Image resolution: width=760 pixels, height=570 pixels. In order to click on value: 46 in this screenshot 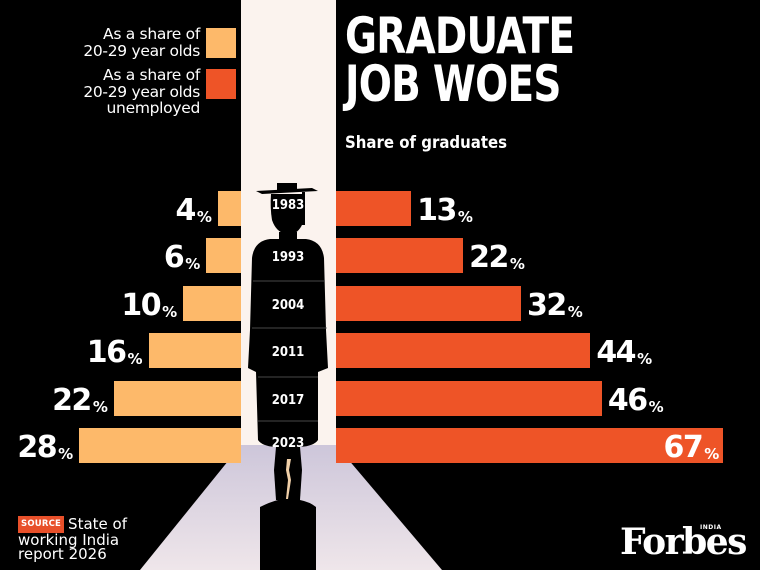, I will do `click(627, 400)`.